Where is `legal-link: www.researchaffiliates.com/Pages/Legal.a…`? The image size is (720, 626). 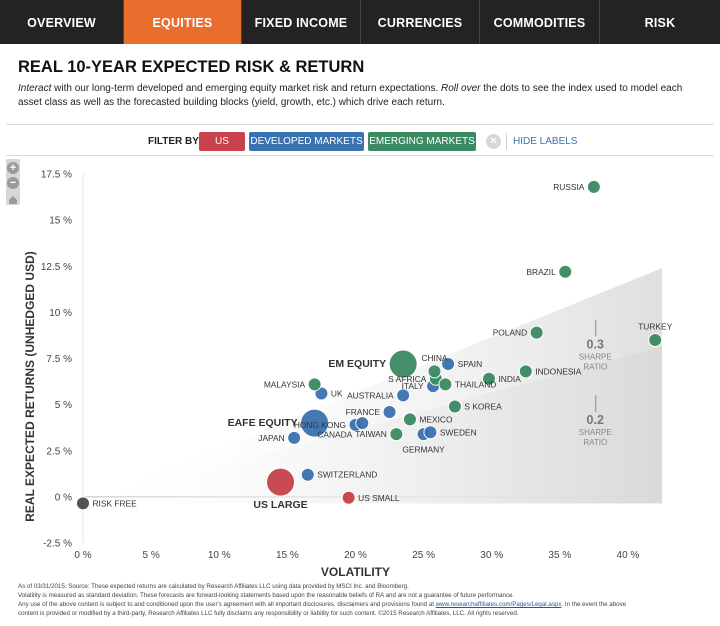
legal-link: www.researchaffiliates.com/Pages/Legal.a… is located at coordinates (498, 604).